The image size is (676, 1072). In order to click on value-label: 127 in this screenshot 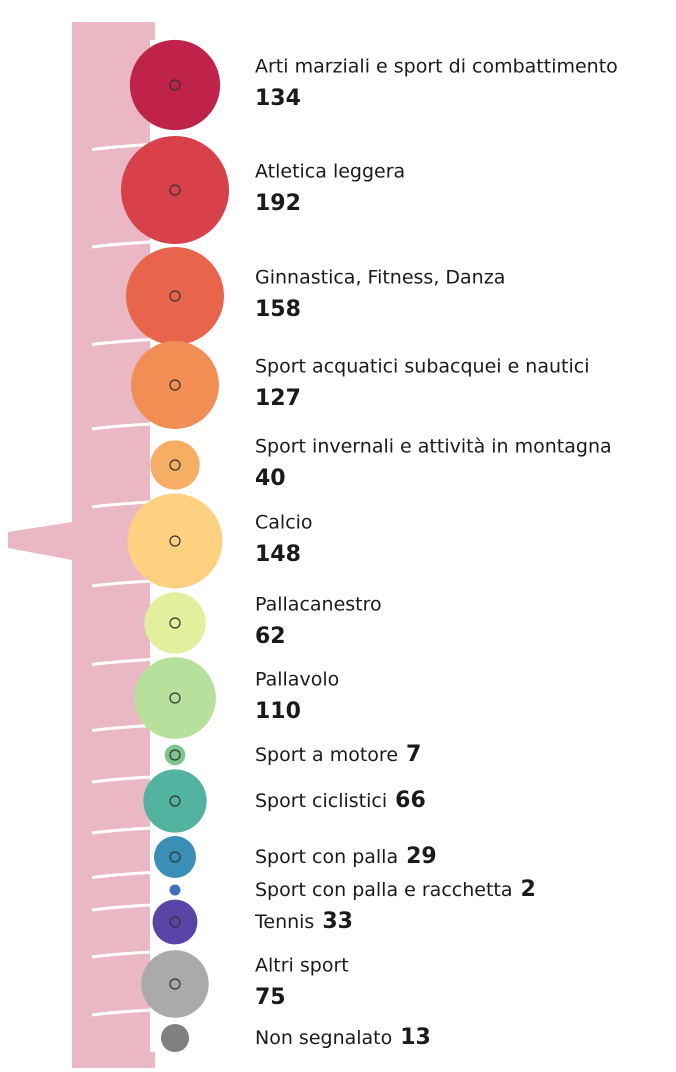, I will do `click(278, 398)`.